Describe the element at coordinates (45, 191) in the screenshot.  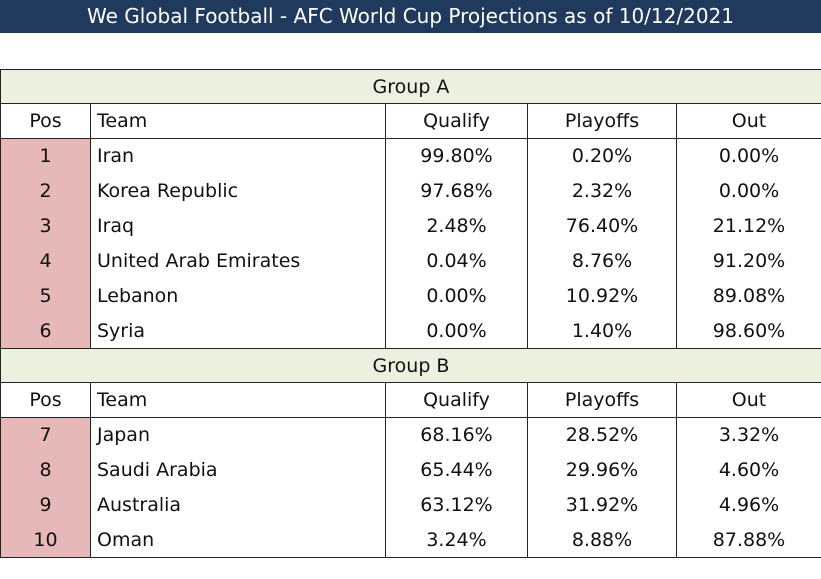
I see `pos-cell: 2` at that location.